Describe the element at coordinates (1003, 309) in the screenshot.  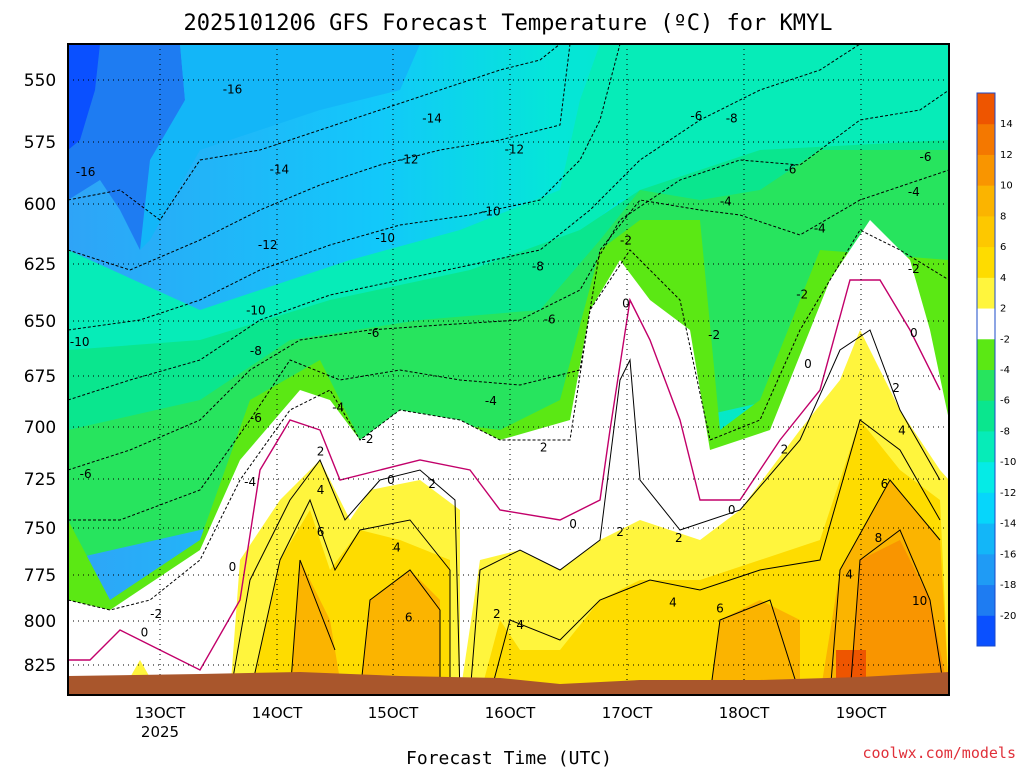
I see `colorbar-tick-label: 2` at that location.